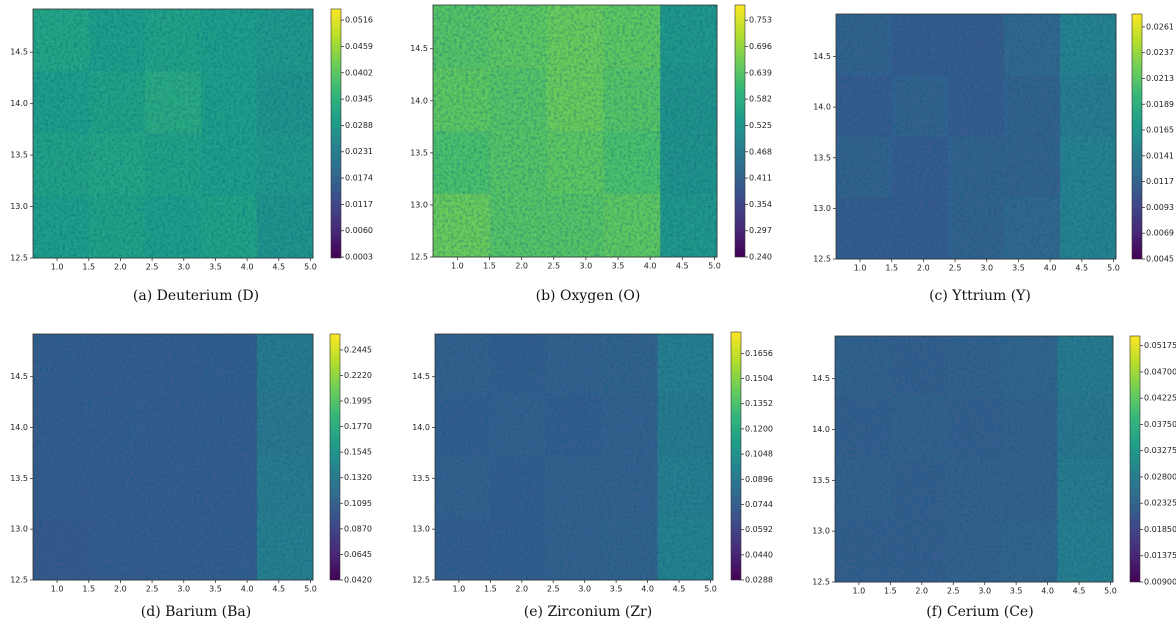 The width and height of the screenshot is (1176, 624). I want to click on colorbar-tick-label: 0.0003, so click(359, 257).